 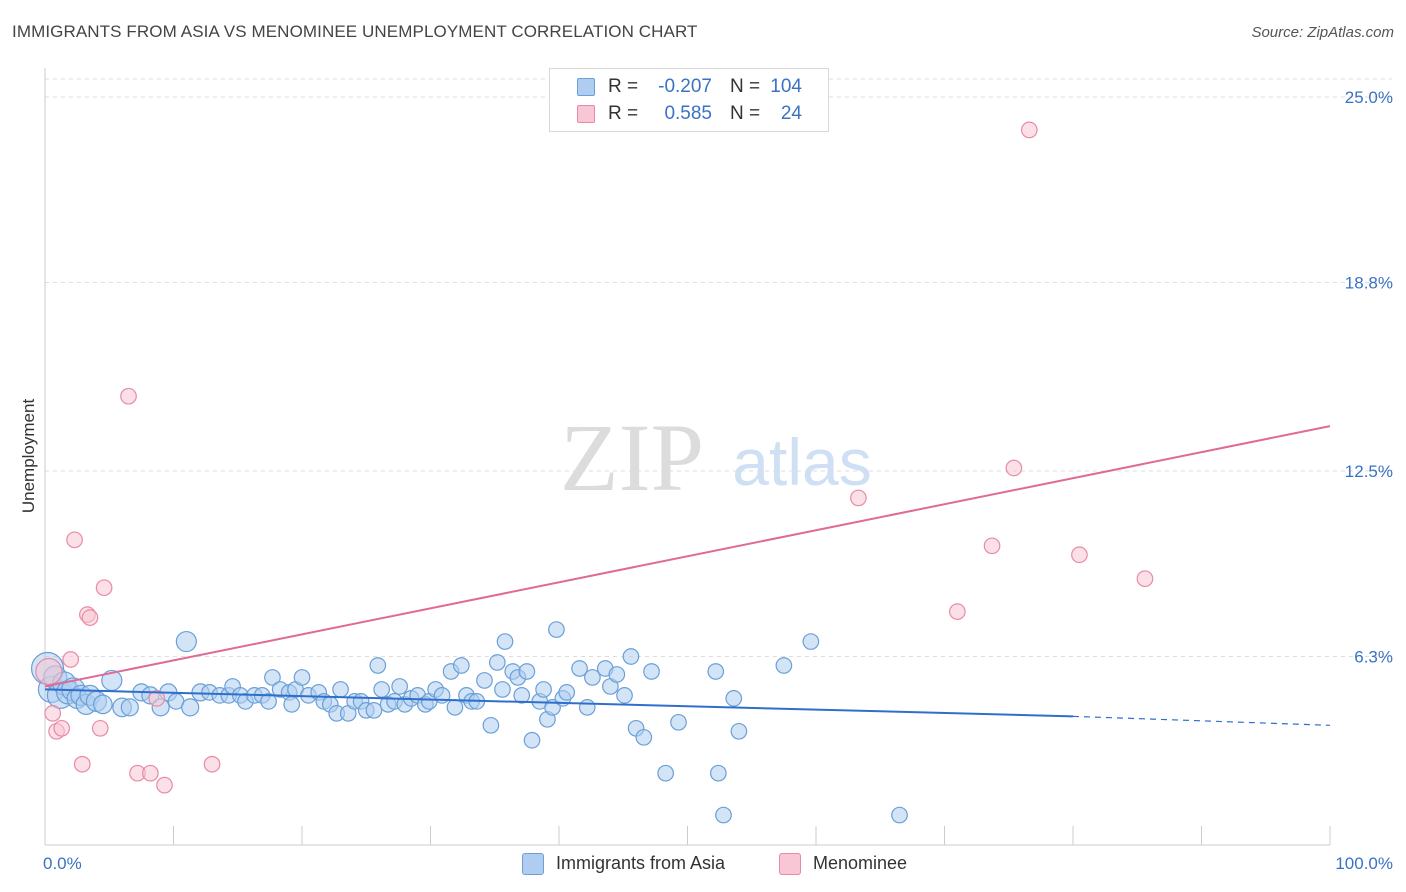 I want to click on y-tick-label: 6.3%, so click(x=1373, y=657).